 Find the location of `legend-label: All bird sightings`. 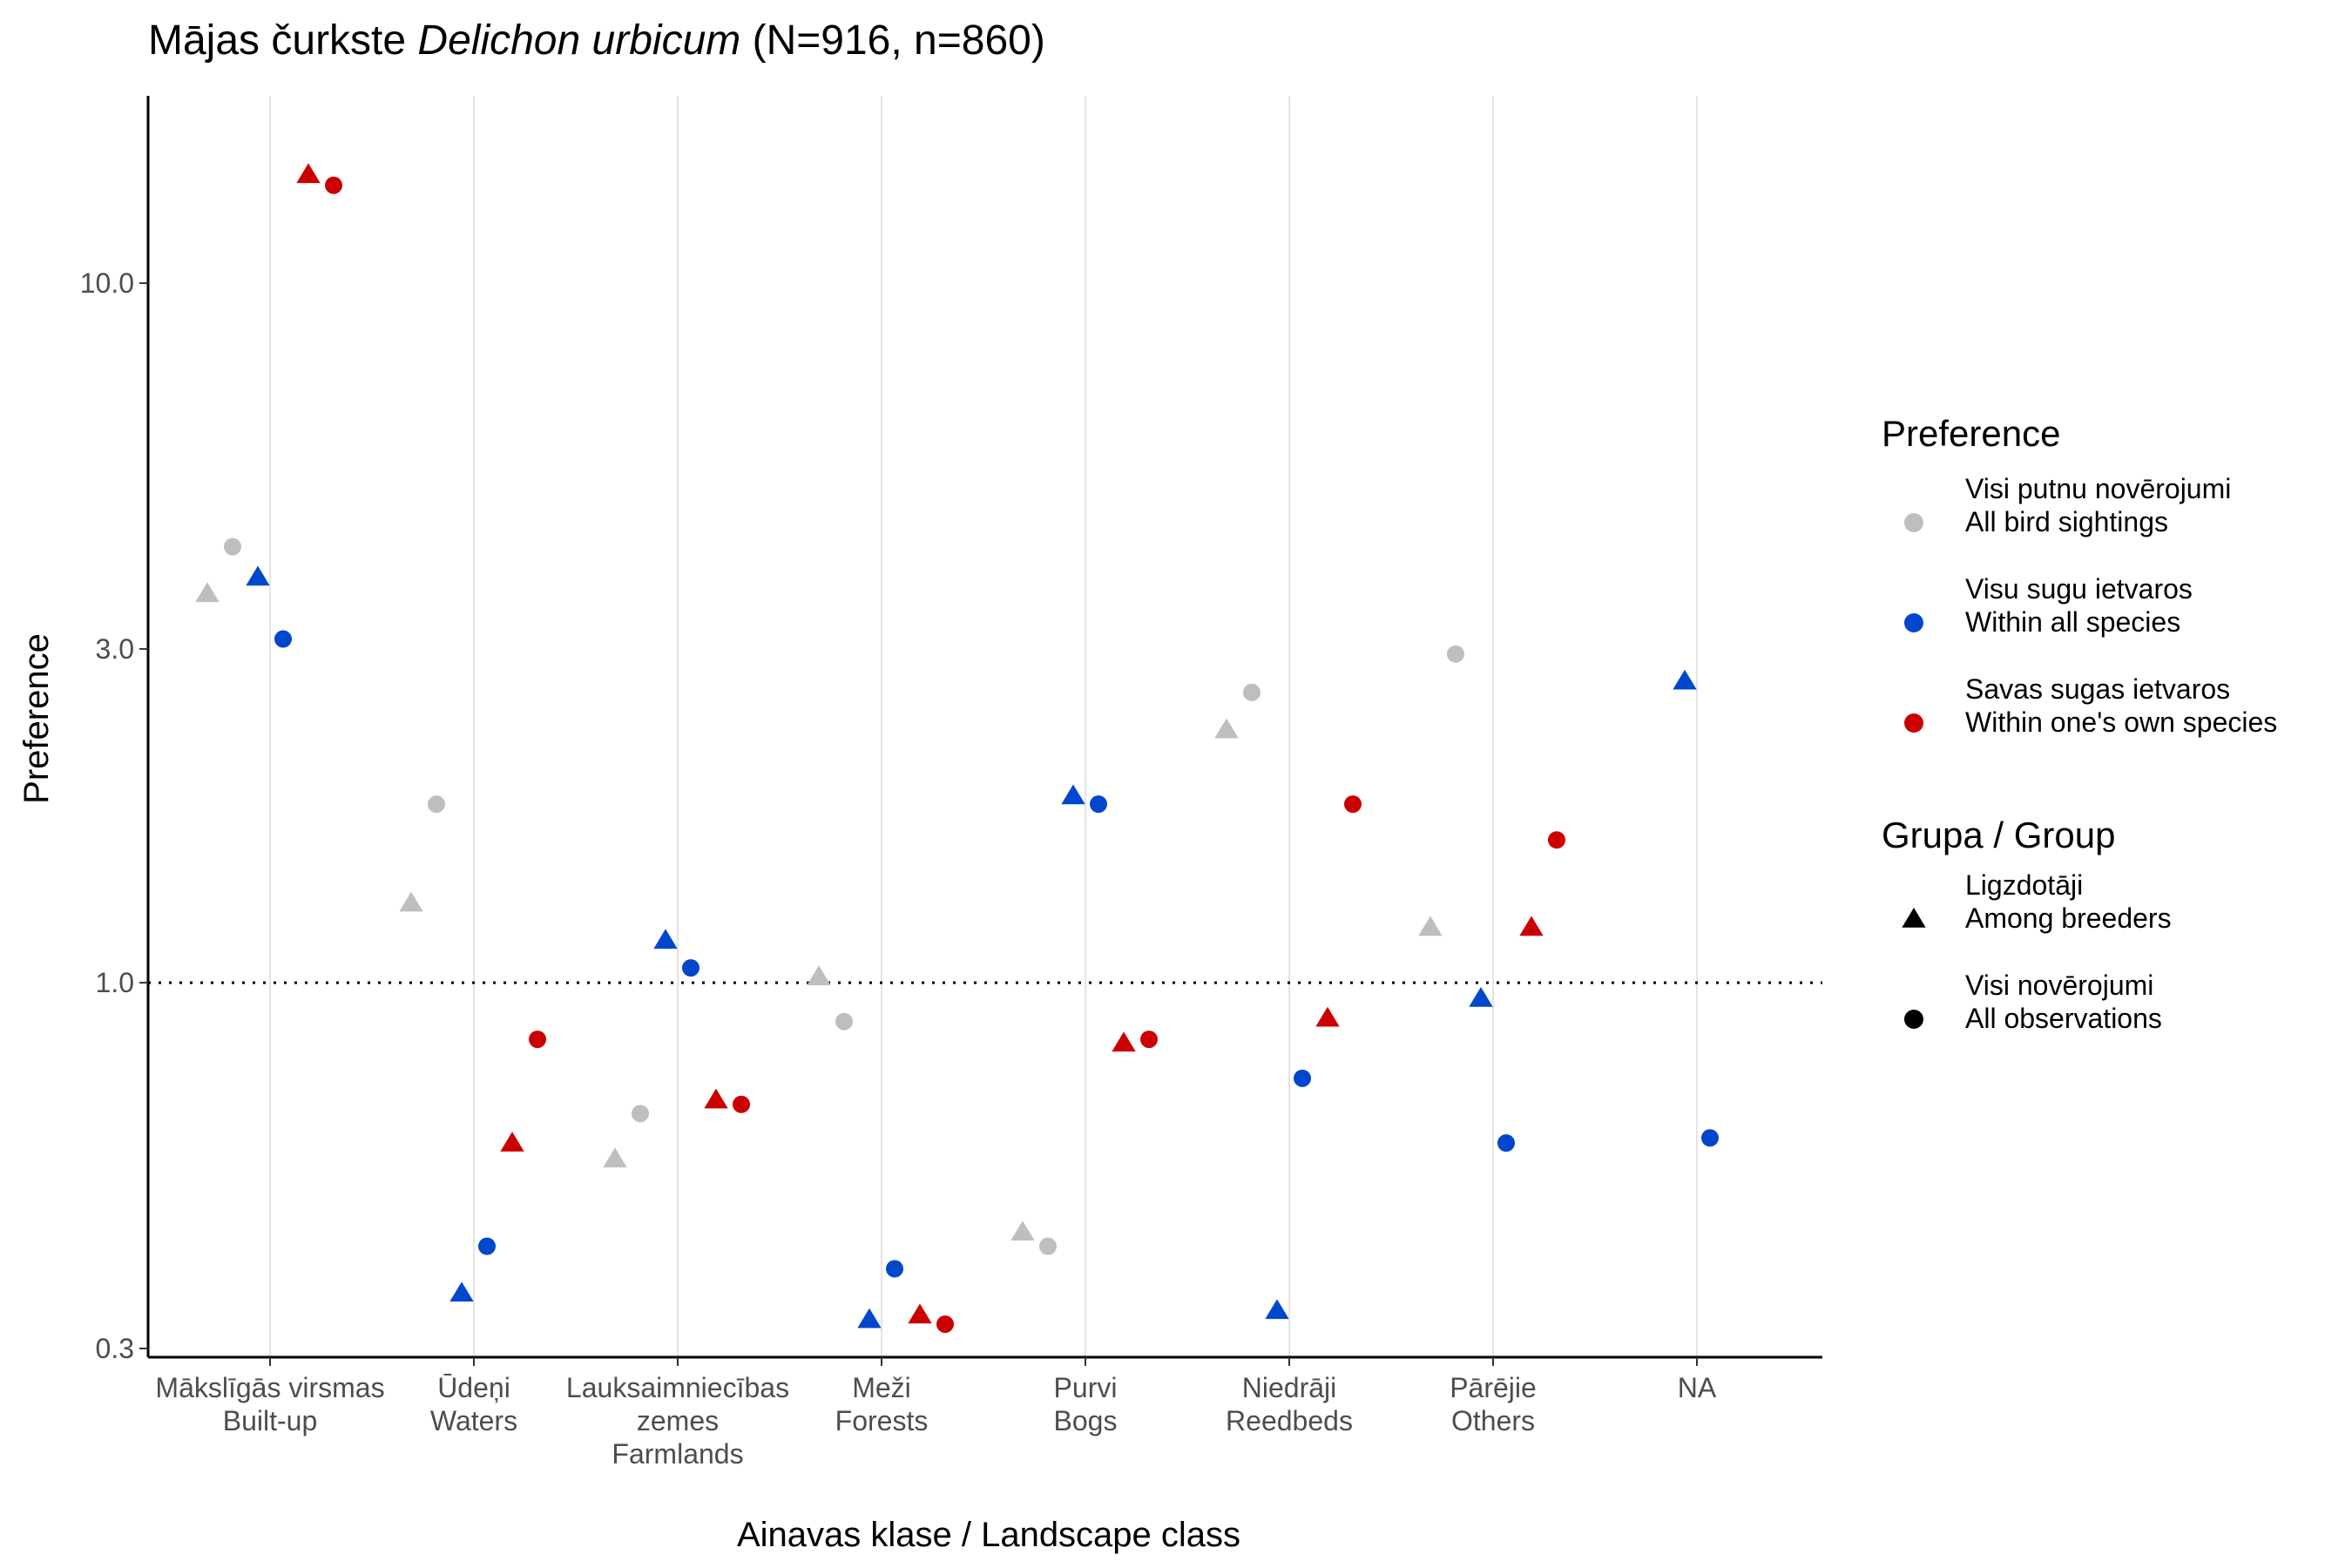

legend-label: All bird sightings is located at coordinates (2066, 521).